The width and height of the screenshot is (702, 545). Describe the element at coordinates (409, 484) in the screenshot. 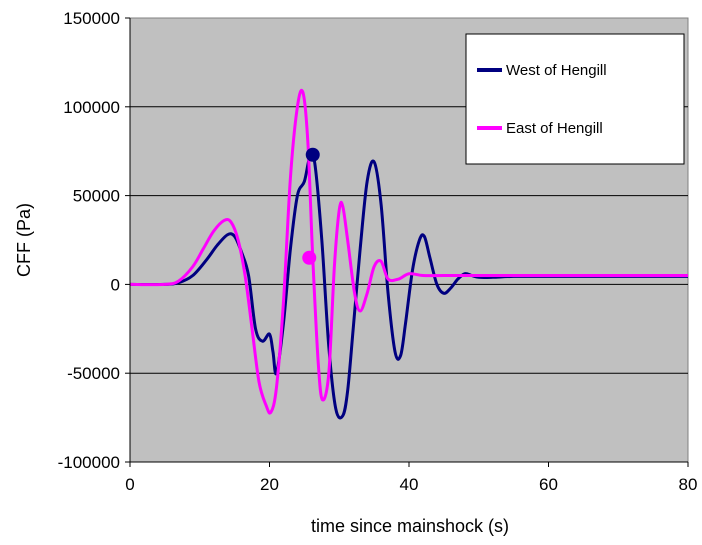

I see `x-tick-label: 40` at that location.